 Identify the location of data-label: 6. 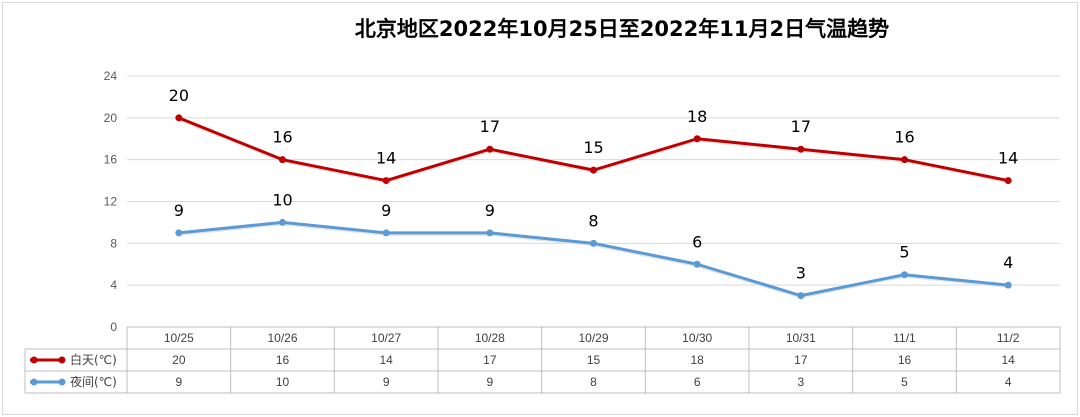
(697, 241).